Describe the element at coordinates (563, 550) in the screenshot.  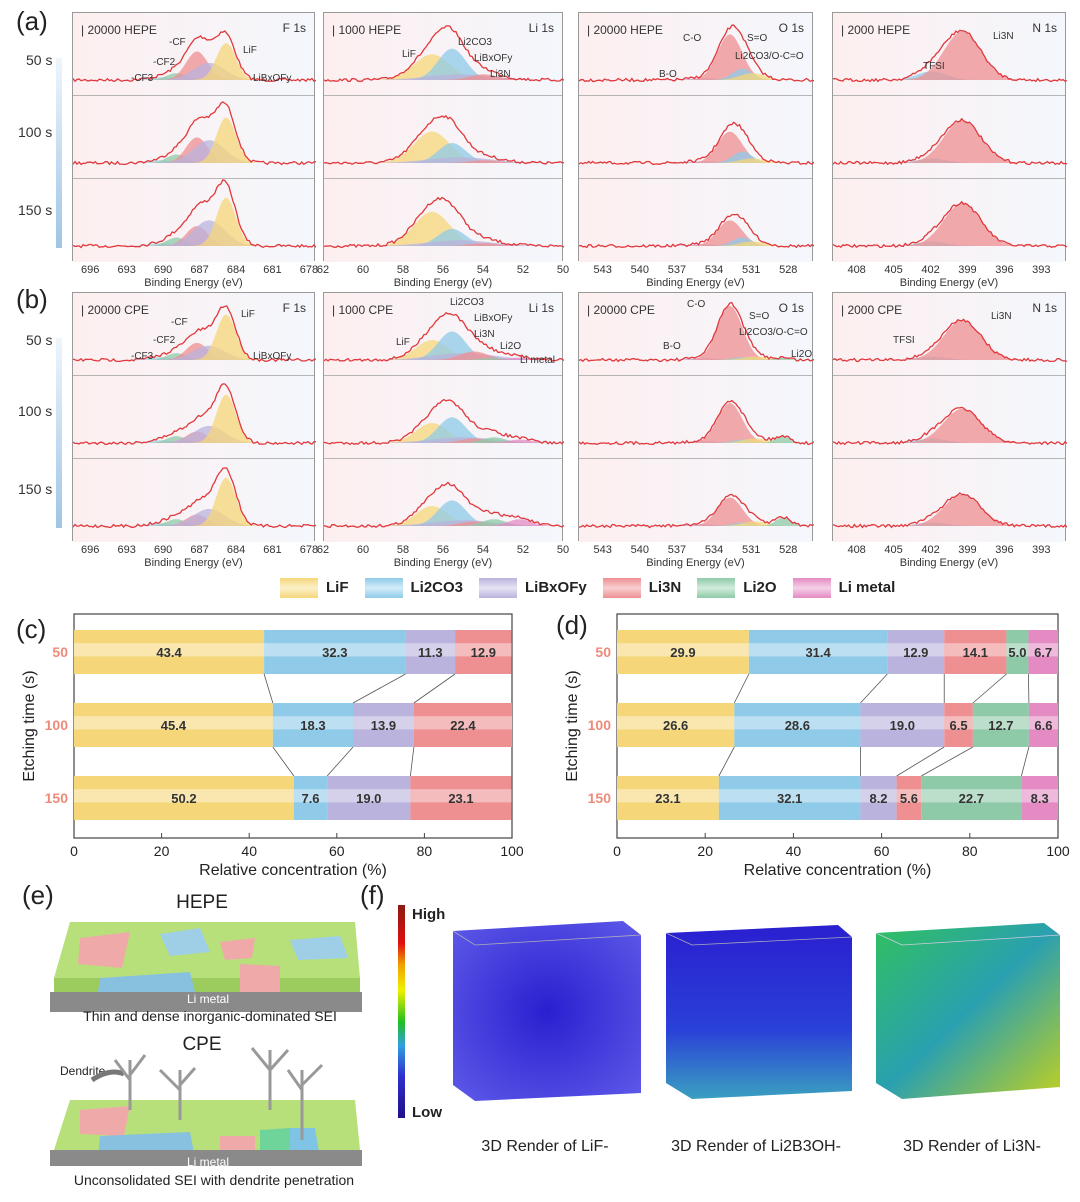
I see `x-tick-label: 50` at that location.